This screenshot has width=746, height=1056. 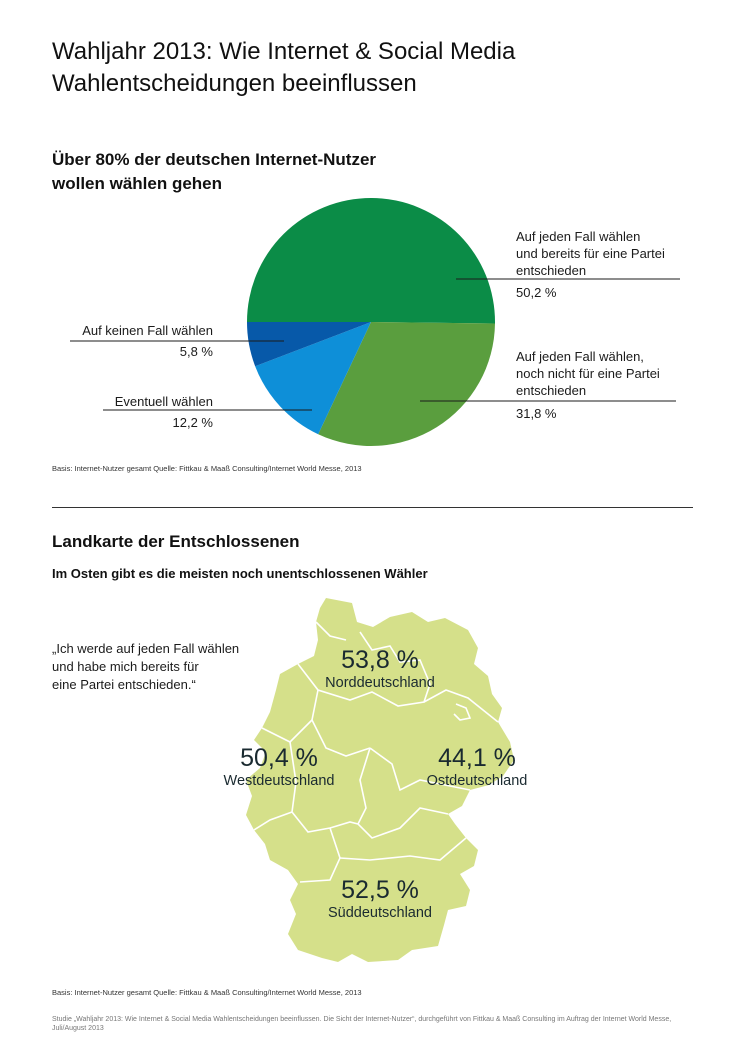 I want to click on map-quote-line-3: eine Partei entschieden.“, so click(x=124, y=684).